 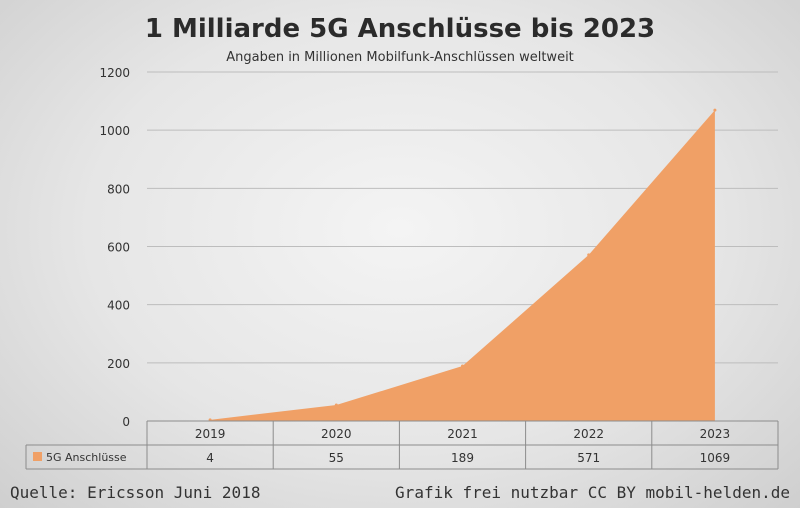 I want to click on data-label: 55, so click(x=336, y=458).